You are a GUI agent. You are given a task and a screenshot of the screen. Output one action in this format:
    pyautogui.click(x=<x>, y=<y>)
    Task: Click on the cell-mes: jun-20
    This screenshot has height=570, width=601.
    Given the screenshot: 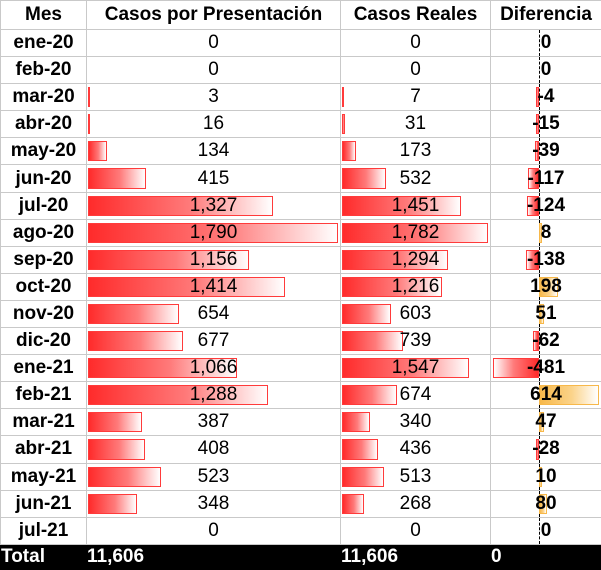 What is the action you would take?
    pyautogui.click(x=44, y=178)
    